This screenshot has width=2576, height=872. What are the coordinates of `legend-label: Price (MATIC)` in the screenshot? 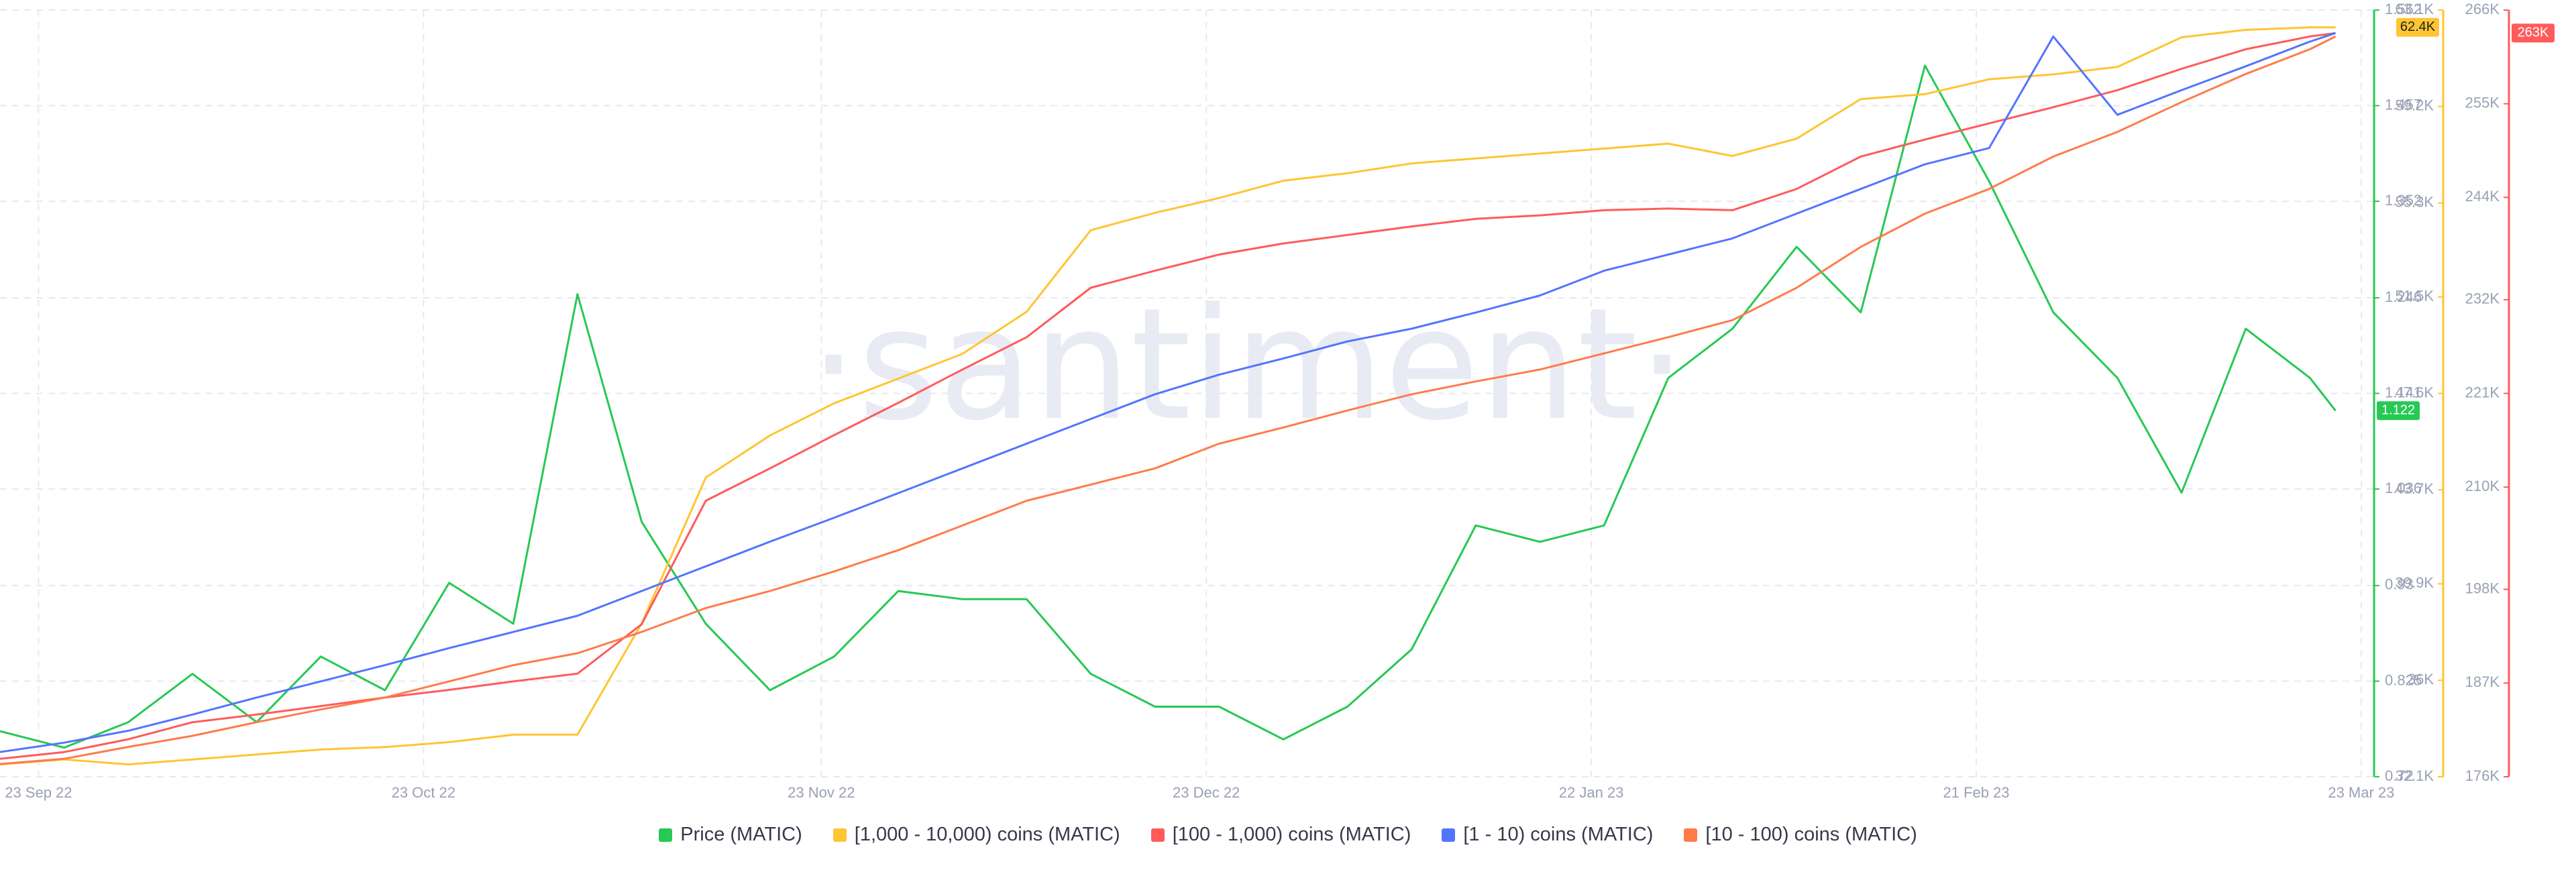 It's located at (741, 834).